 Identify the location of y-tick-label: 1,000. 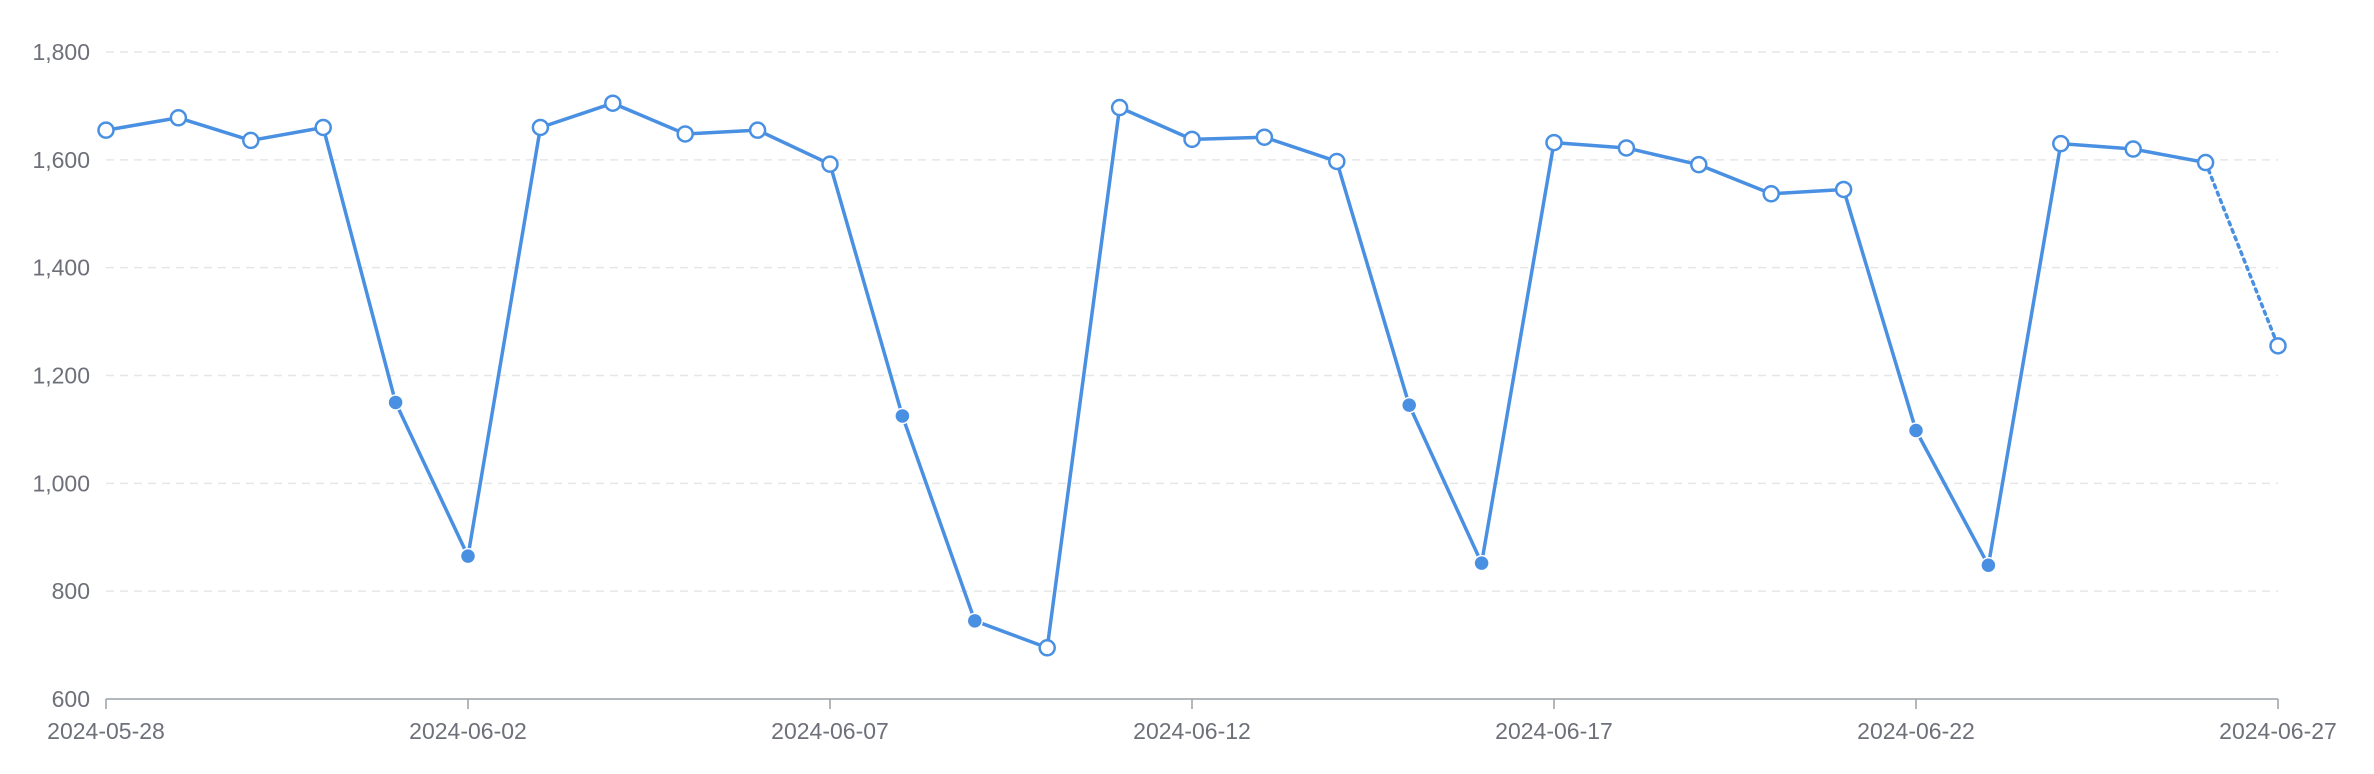
(61, 483).